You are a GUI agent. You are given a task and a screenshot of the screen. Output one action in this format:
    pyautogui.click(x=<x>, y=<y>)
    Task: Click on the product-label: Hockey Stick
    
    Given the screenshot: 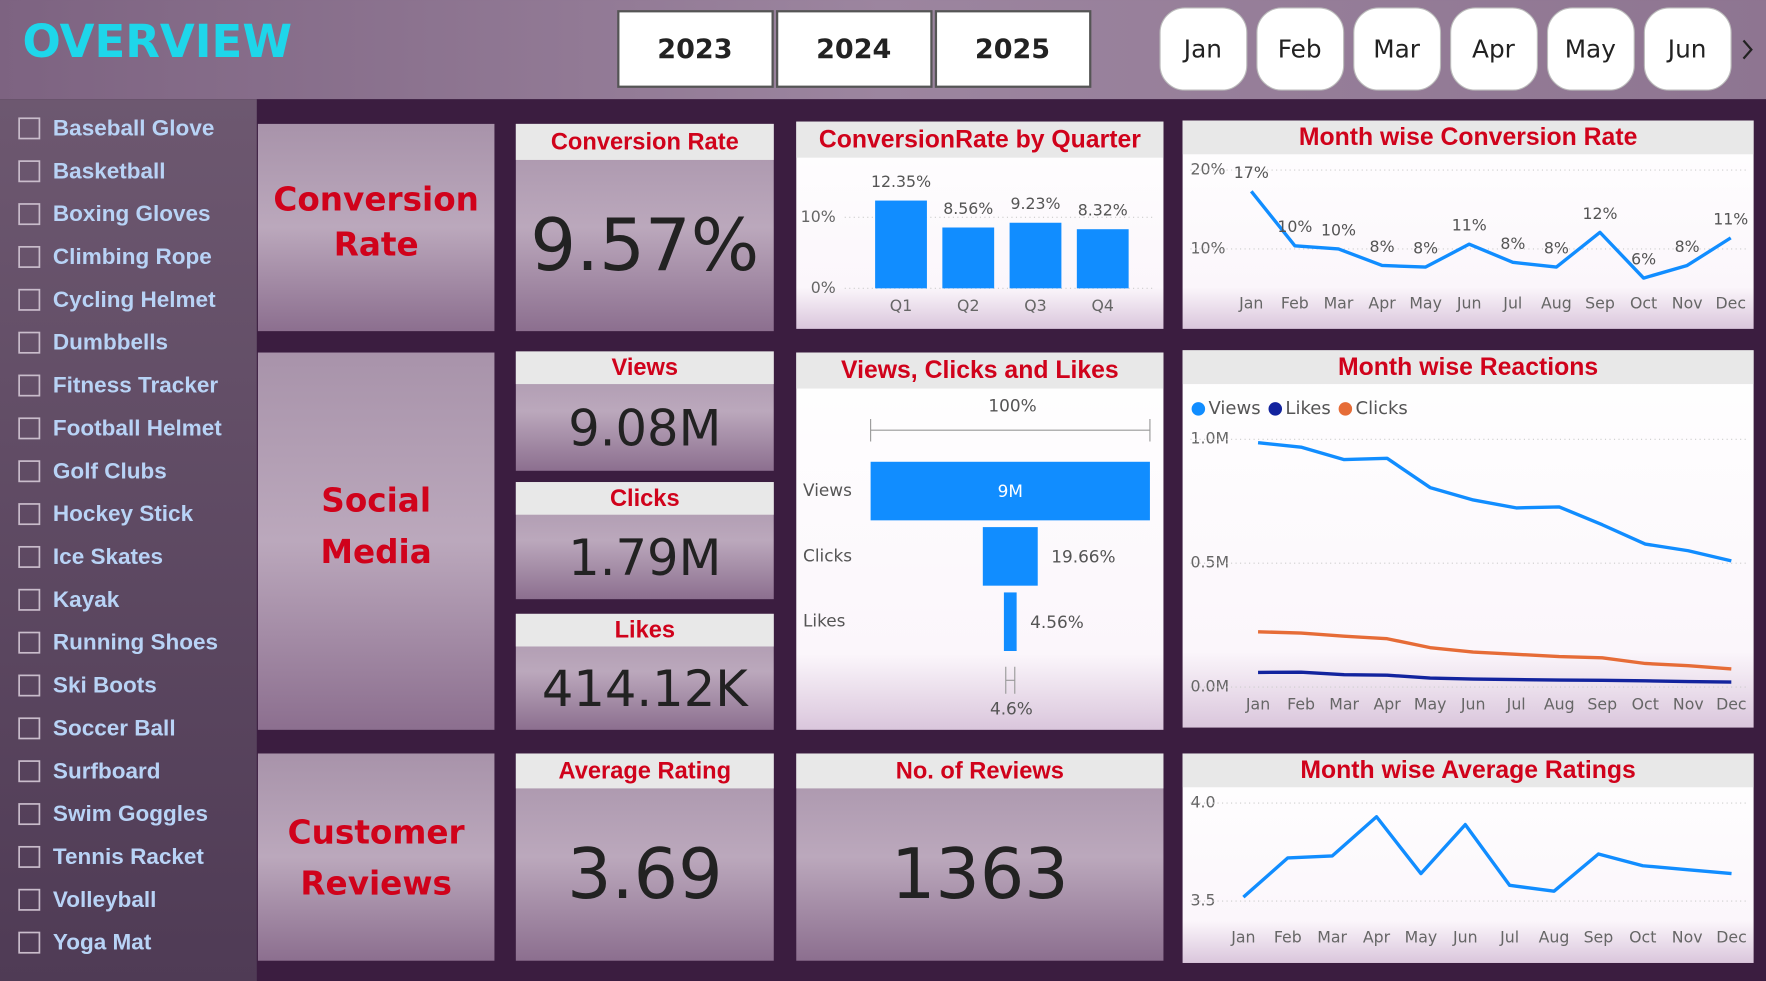 What is the action you would take?
    pyautogui.click(x=123, y=513)
    